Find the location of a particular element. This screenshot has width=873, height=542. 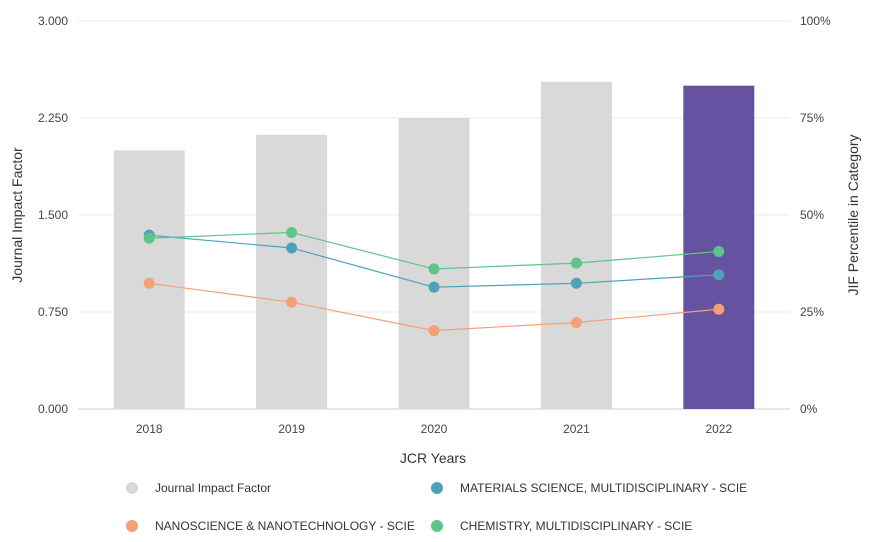

right-tick-label: 75% is located at coordinates (812, 118).